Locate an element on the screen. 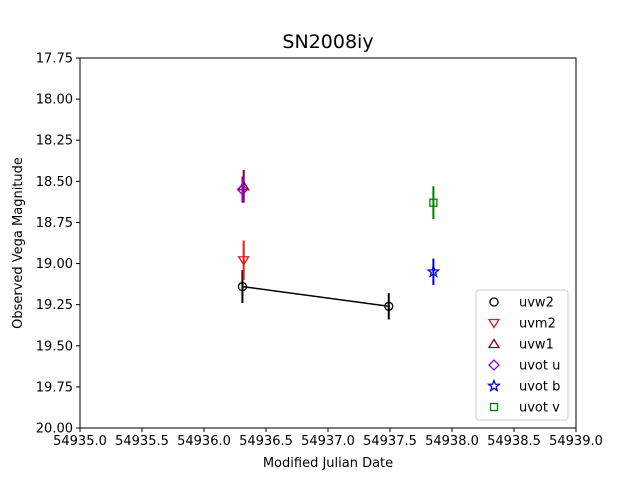 This screenshot has width=640, height=480. y-tick-label: 18.00 is located at coordinates (54, 100).